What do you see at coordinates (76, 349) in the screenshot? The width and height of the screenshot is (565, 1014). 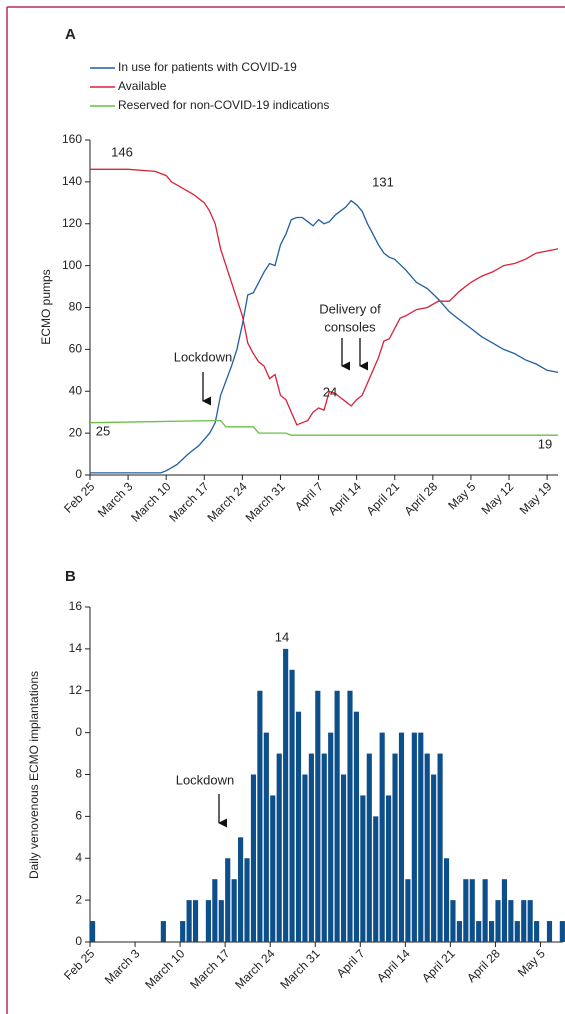 I see `y-tick-label: 60` at bounding box center [76, 349].